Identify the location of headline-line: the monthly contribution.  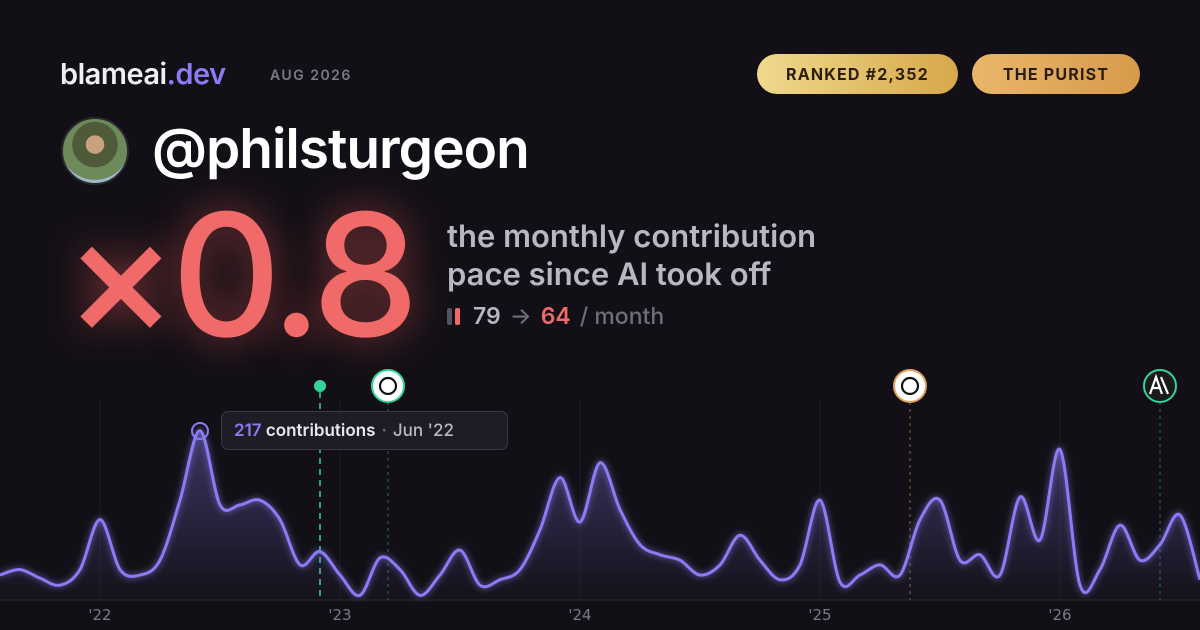
(632, 236).